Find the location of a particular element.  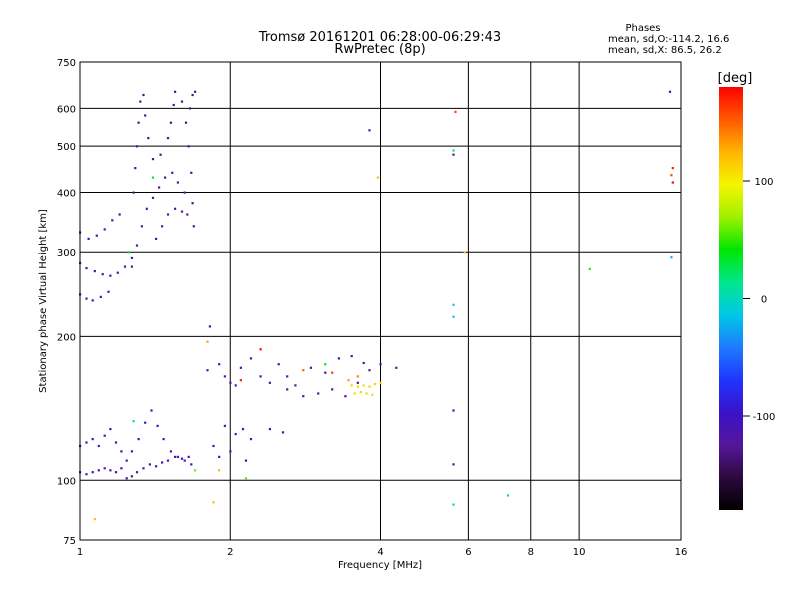

x-tick-label: 6 is located at coordinates (468, 552).